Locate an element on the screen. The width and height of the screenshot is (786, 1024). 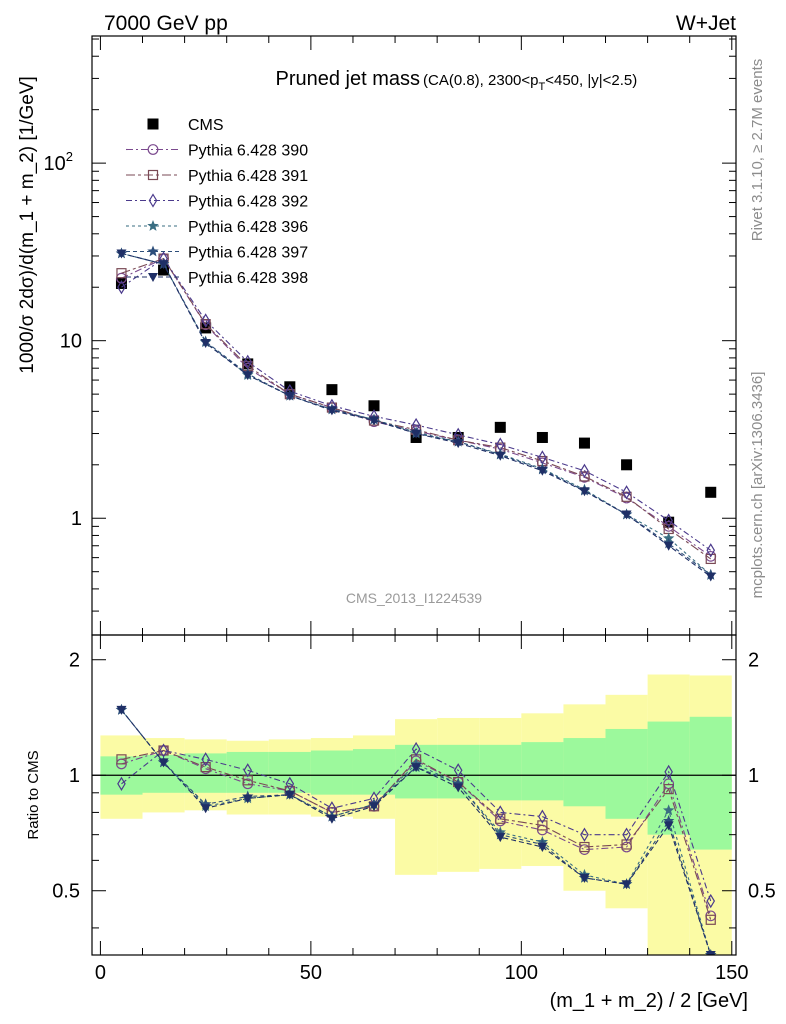
rivet-label: Rivet 3.1.10, ≥ 2.7M events is located at coordinates (757, 150).